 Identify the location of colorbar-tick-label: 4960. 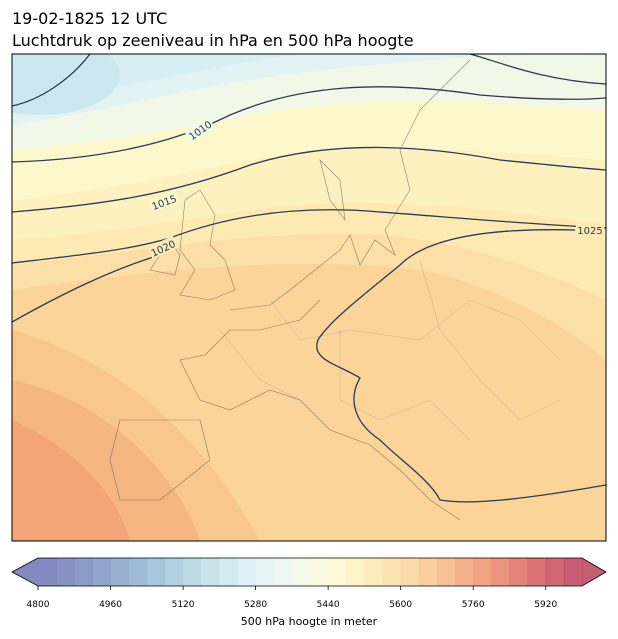
(110, 605).